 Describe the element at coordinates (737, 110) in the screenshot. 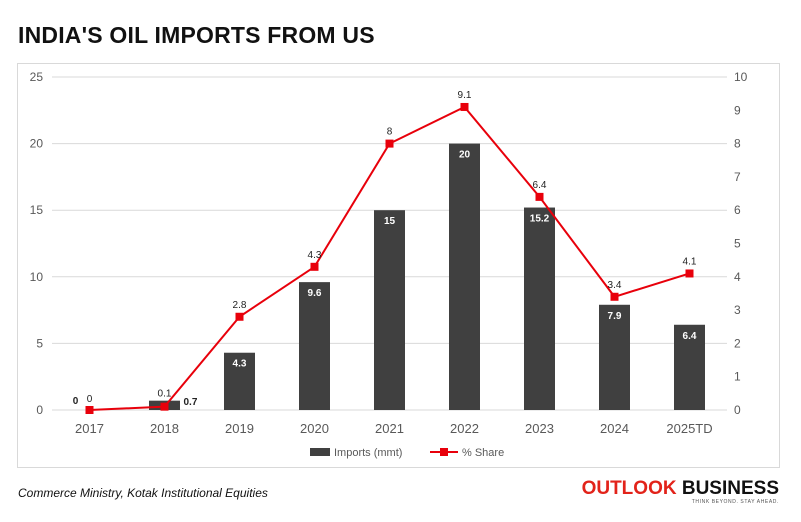

I see `y-right-tick-label: 9` at that location.